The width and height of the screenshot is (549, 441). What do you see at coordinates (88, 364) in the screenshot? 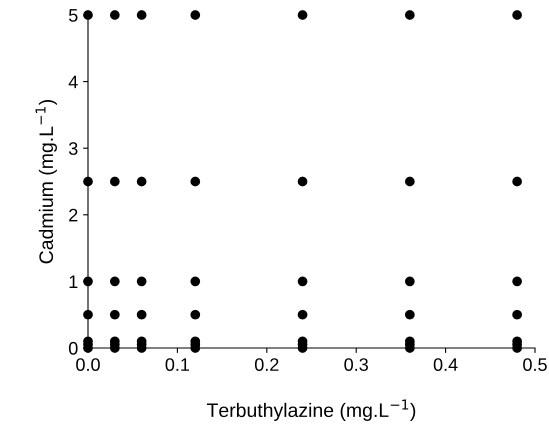
I see `x-tick-label: 0.0` at bounding box center [88, 364].